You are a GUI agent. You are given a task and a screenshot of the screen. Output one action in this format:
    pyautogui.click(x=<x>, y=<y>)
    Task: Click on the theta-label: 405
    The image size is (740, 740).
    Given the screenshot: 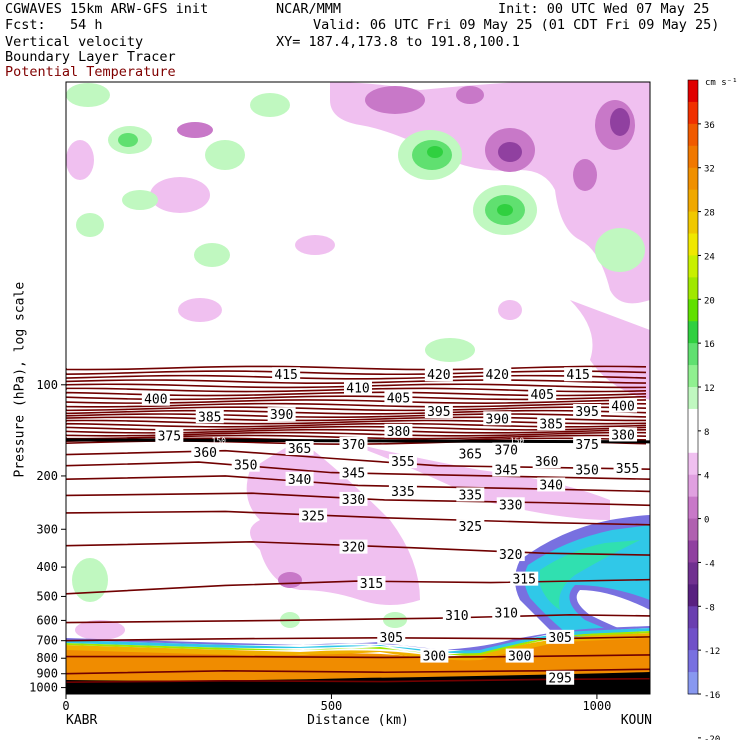 What is the action you would take?
    pyautogui.click(x=541, y=395)
    